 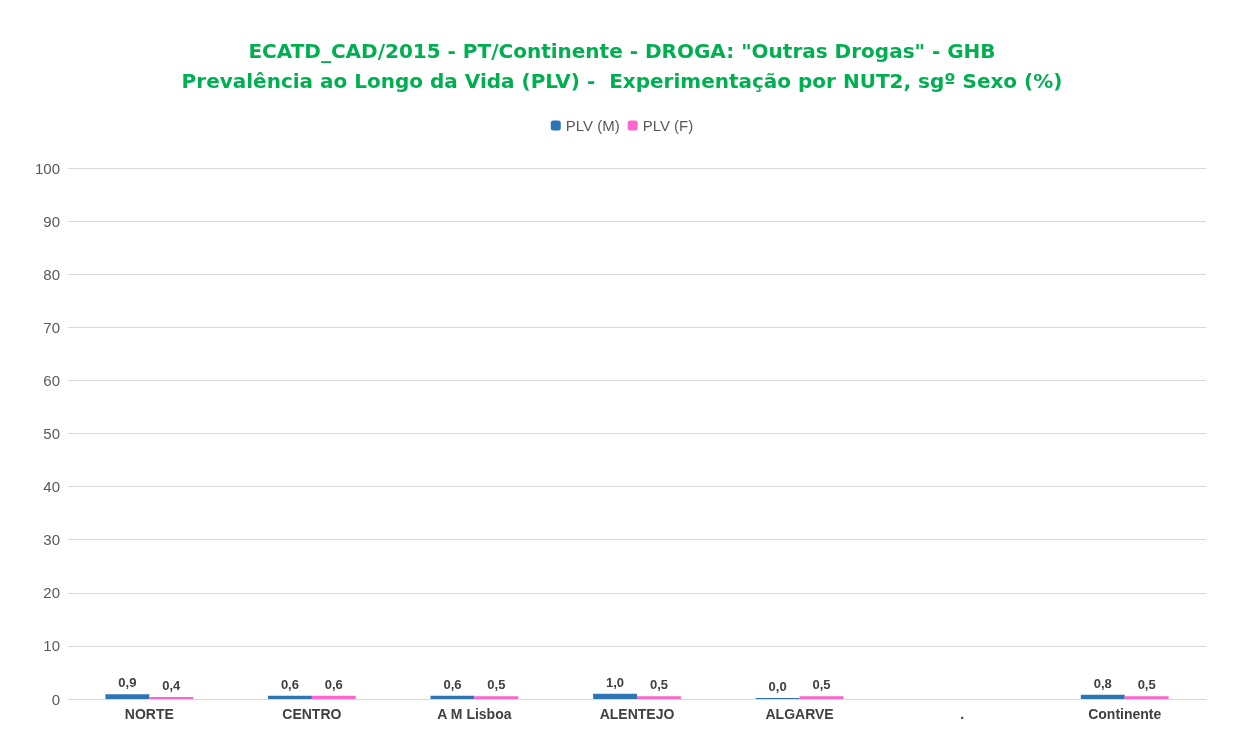 I want to click on chart-subtitle: Prevalência ao Longo da Vida (PLV) - Experimentação por NUT2, sgº Sexo (%), so click(x=622, y=81).